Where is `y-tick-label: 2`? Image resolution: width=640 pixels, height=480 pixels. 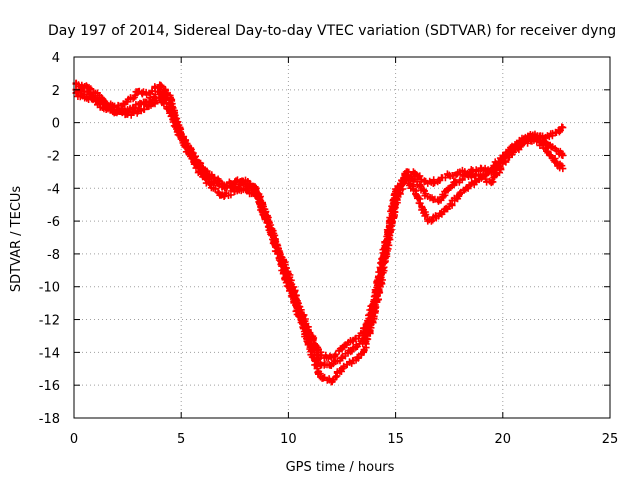
y-tick-label: 2 is located at coordinates (56, 91).